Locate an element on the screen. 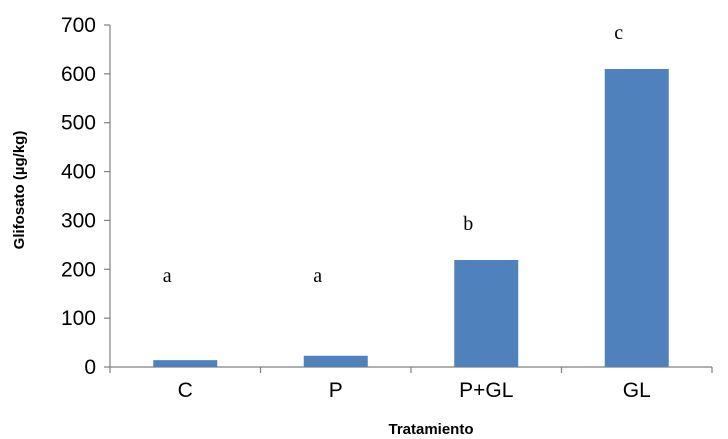  y-tick-label: 200 is located at coordinates (78, 269).